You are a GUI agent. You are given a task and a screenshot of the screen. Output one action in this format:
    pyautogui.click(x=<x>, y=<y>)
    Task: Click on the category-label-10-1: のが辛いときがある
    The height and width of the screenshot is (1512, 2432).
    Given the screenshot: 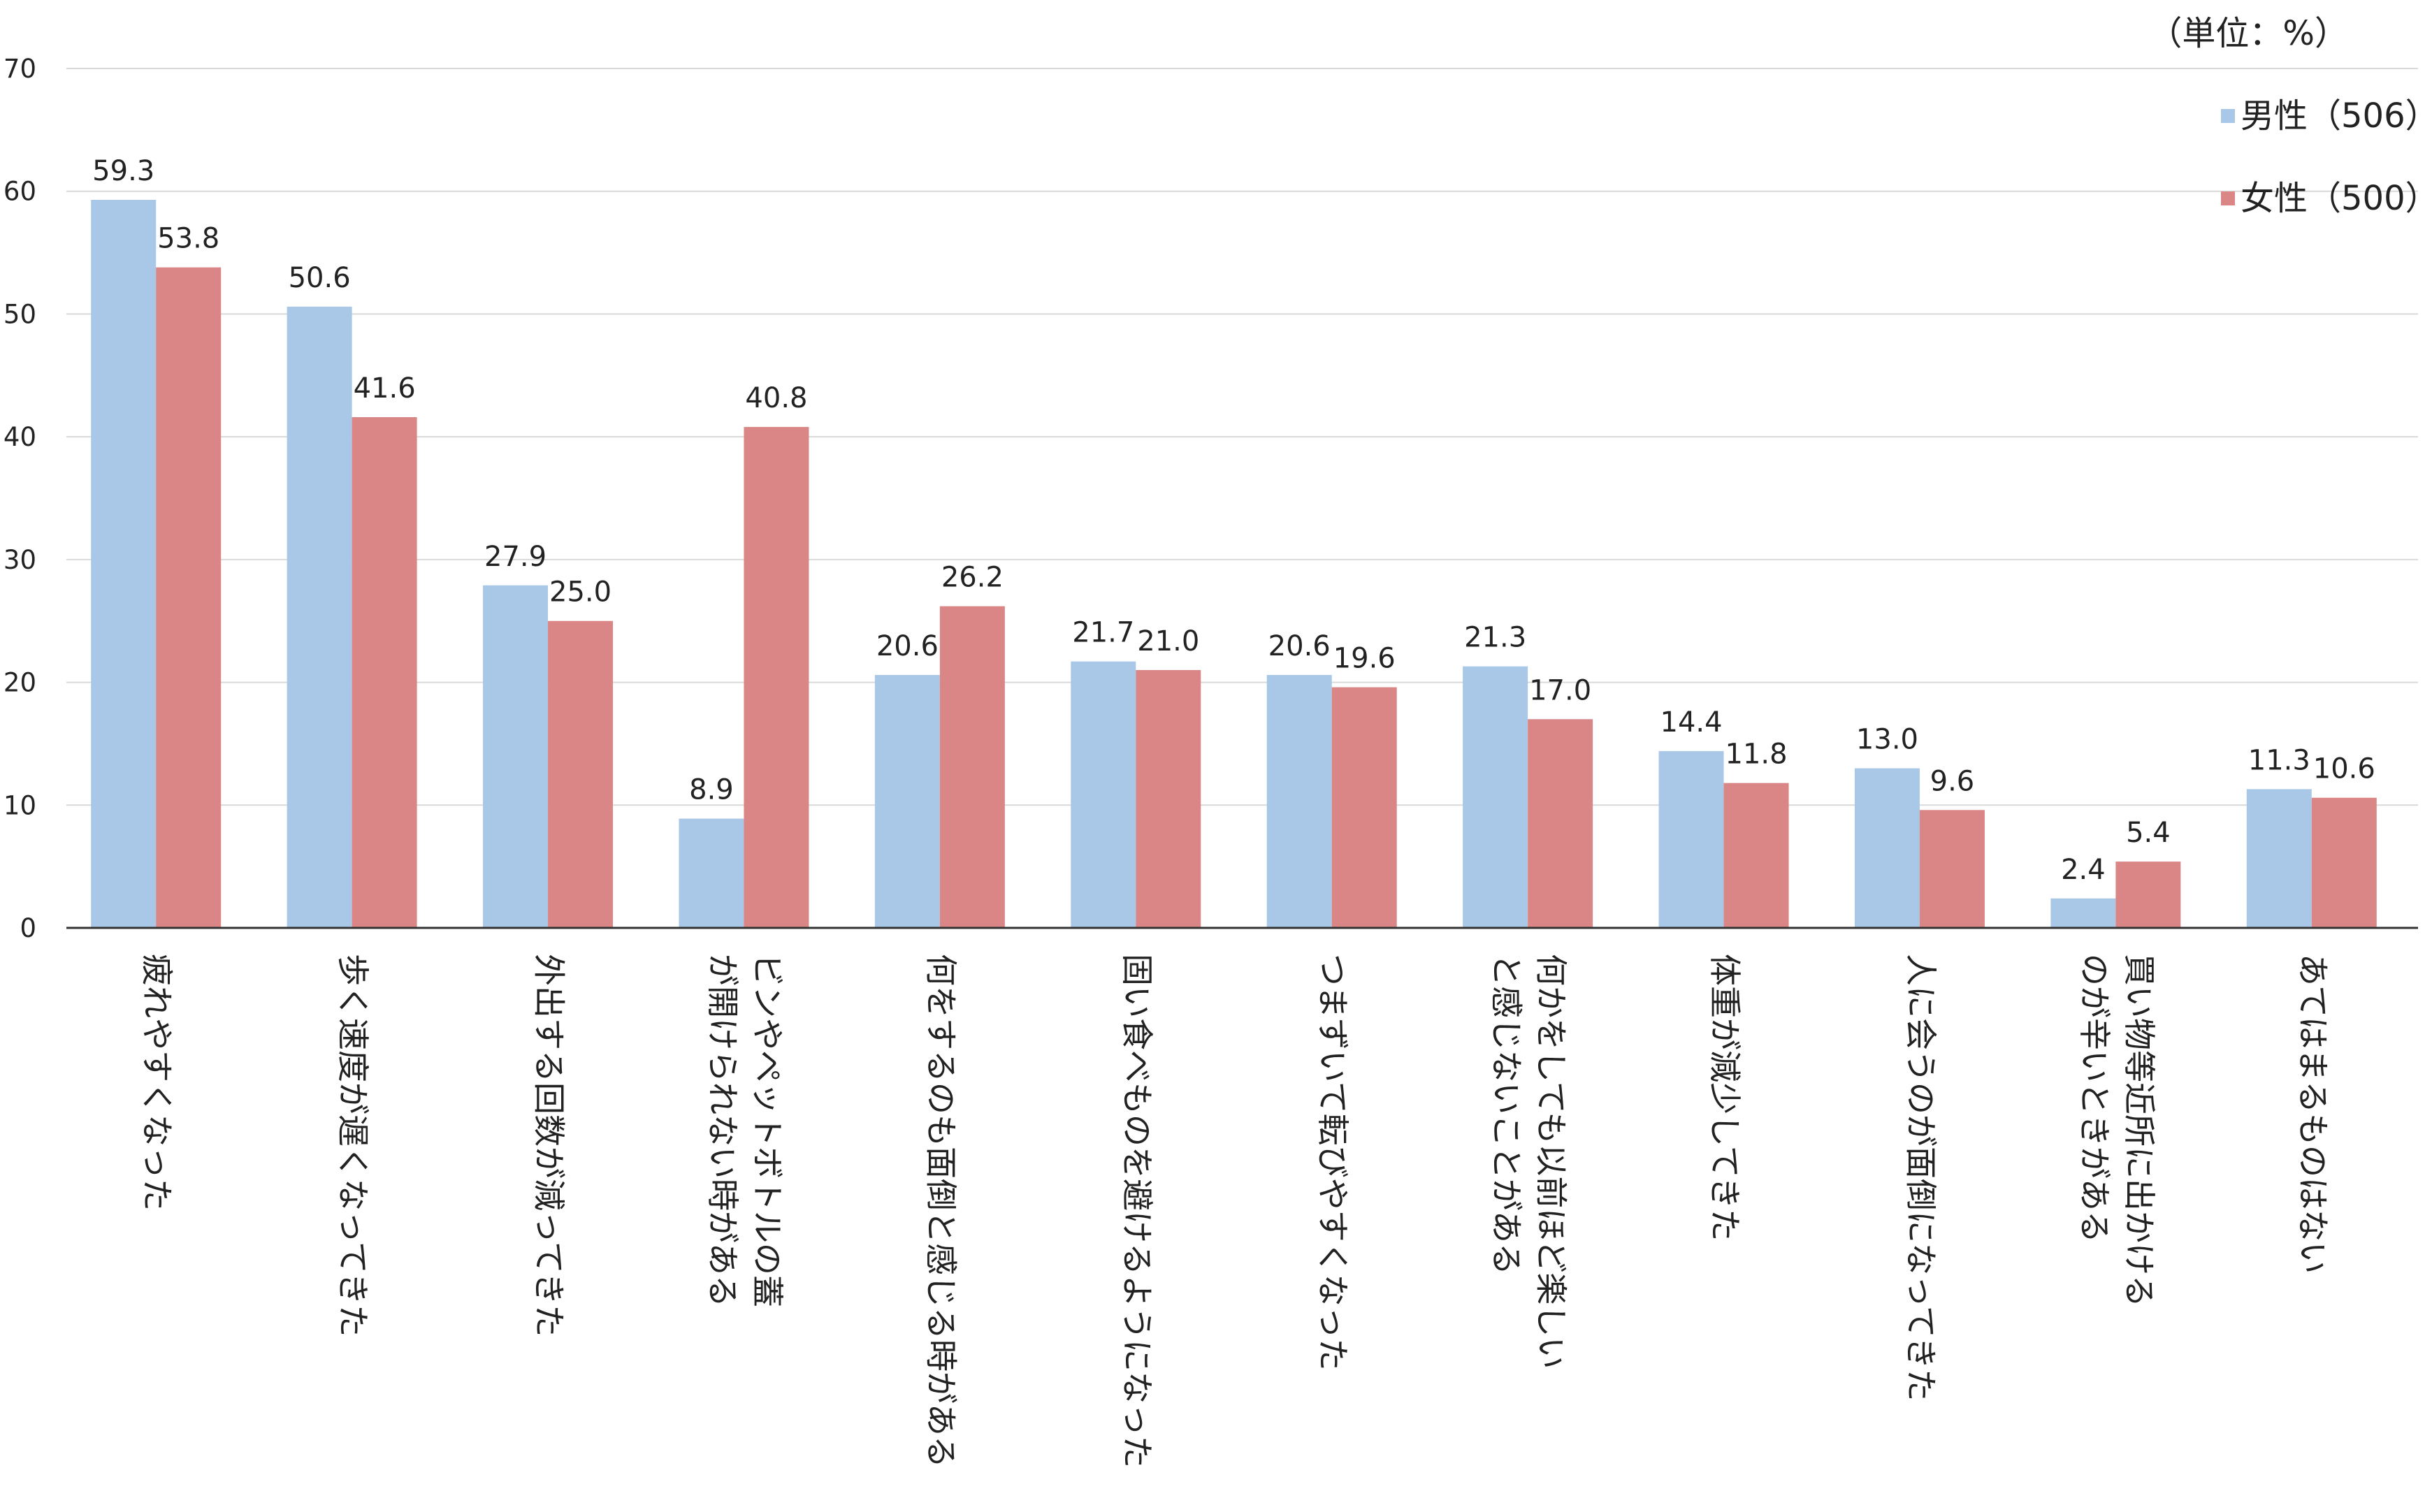 What is the action you would take?
    pyautogui.click(x=2094, y=1098)
    